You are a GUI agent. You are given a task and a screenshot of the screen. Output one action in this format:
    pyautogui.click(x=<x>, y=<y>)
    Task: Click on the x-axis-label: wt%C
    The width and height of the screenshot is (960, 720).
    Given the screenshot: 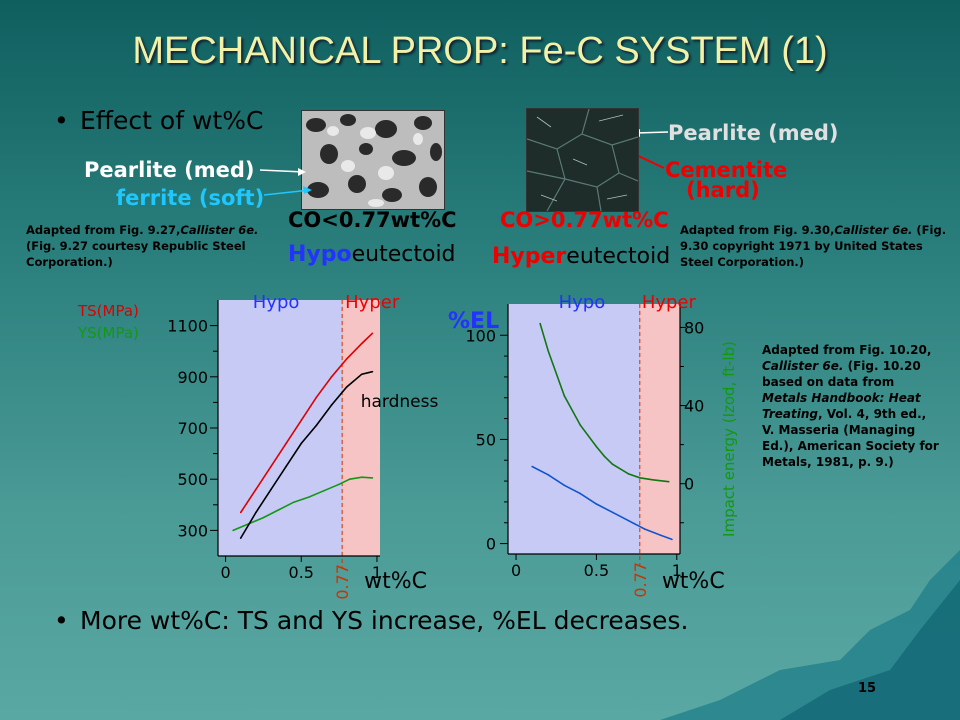 What is the action you would take?
    pyautogui.click(x=395, y=581)
    